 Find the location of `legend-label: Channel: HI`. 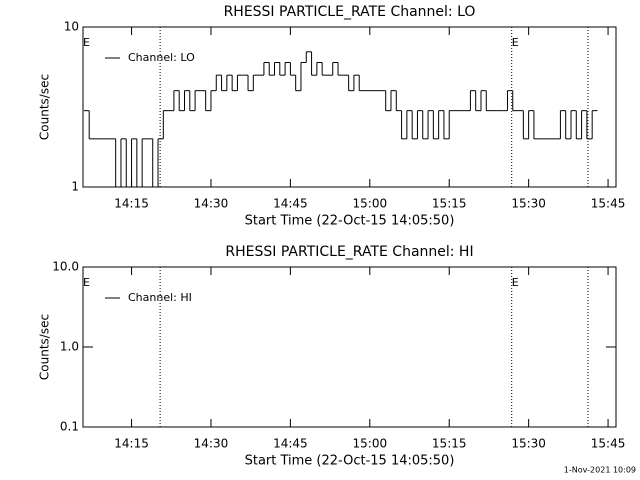

legend-label: Channel: HI is located at coordinates (160, 297).